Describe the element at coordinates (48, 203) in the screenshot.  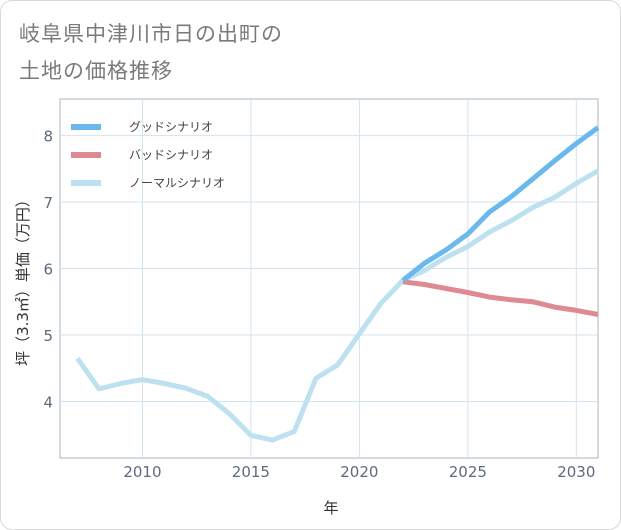
I see `y-tick-label-7: 7` at that location.